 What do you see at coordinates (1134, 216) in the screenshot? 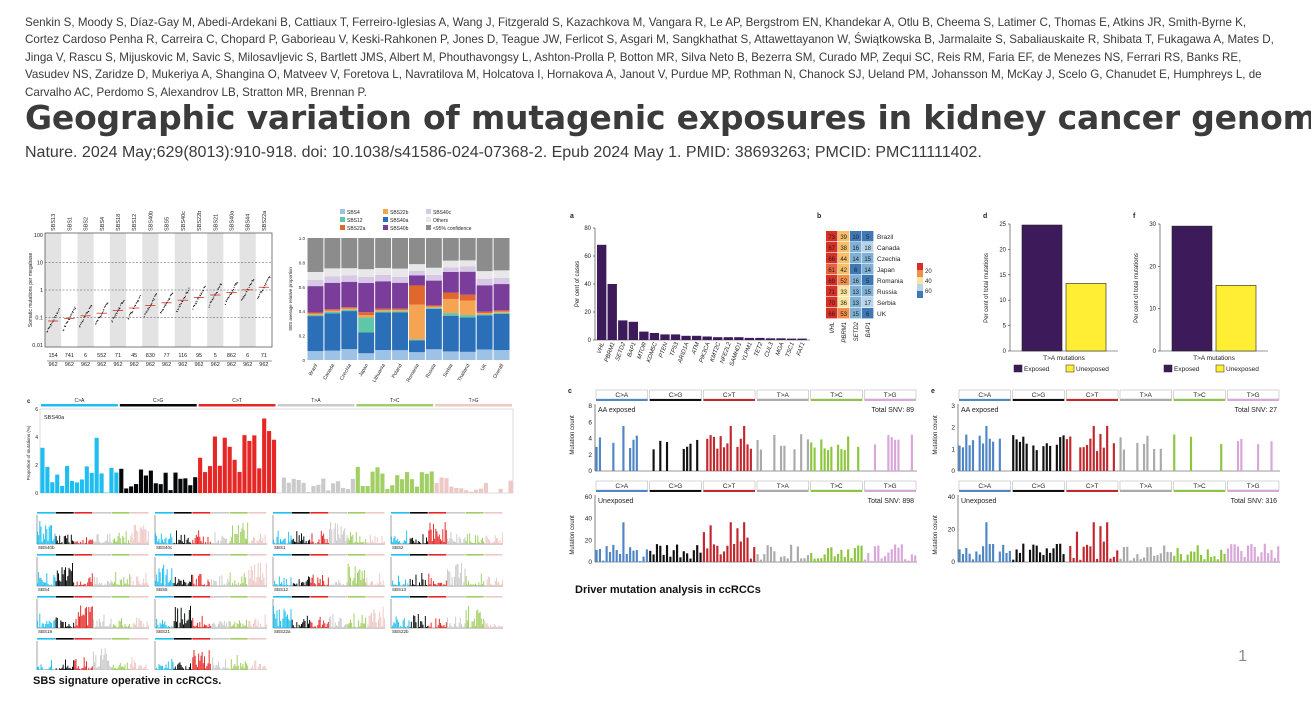
I see `panel-label: f` at bounding box center [1134, 216].